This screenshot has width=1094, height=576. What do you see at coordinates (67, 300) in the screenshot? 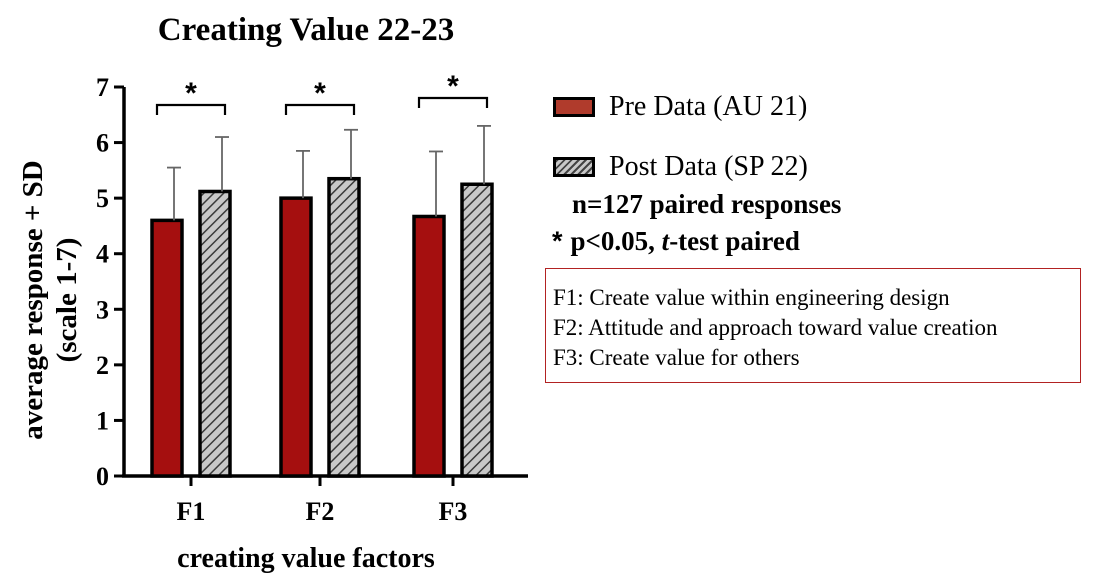
I see `y-axis-label-line2: (scale 1-7)` at bounding box center [67, 300].